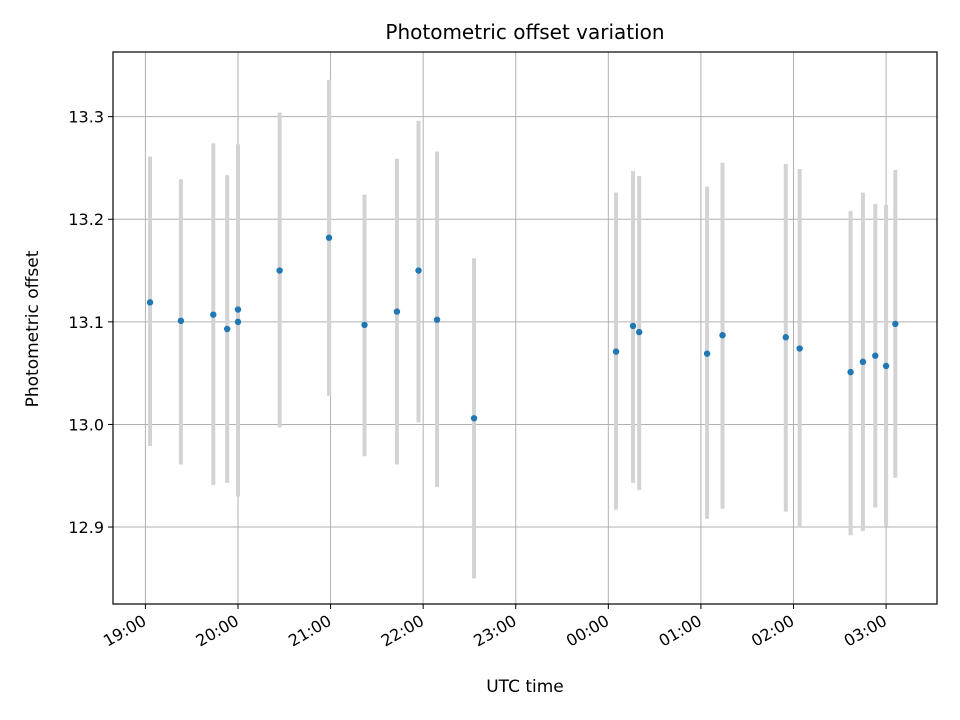  Describe the element at coordinates (86, 117) in the screenshot. I see `y-tick-label: 13.3` at that location.